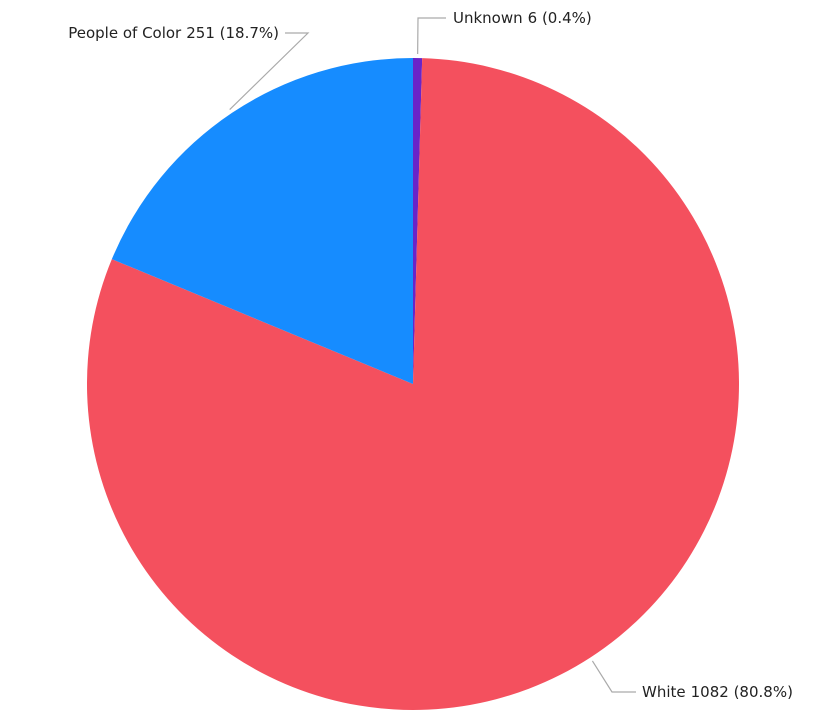  What do you see at coordinates (125, 33) in the screenshot?
I see `slice-category: People of Color` at bounding box center [125, 33].